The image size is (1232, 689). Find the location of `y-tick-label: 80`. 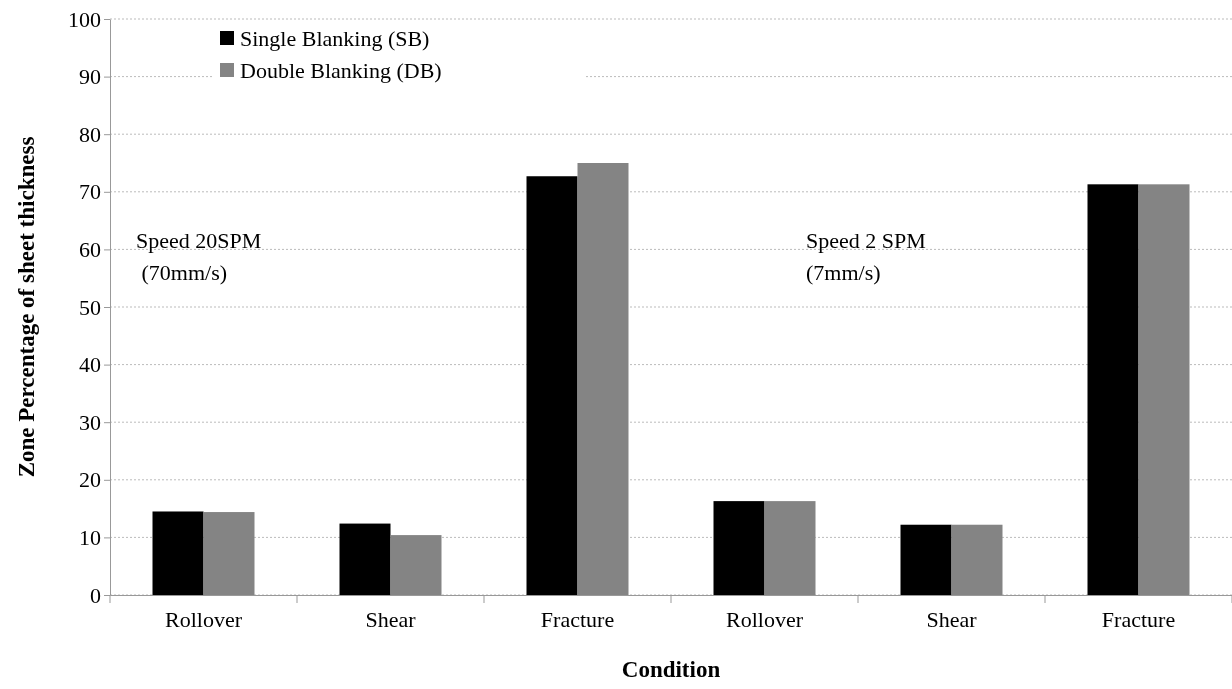

y-tick-label: 80 is located at coordinates (90, 134).